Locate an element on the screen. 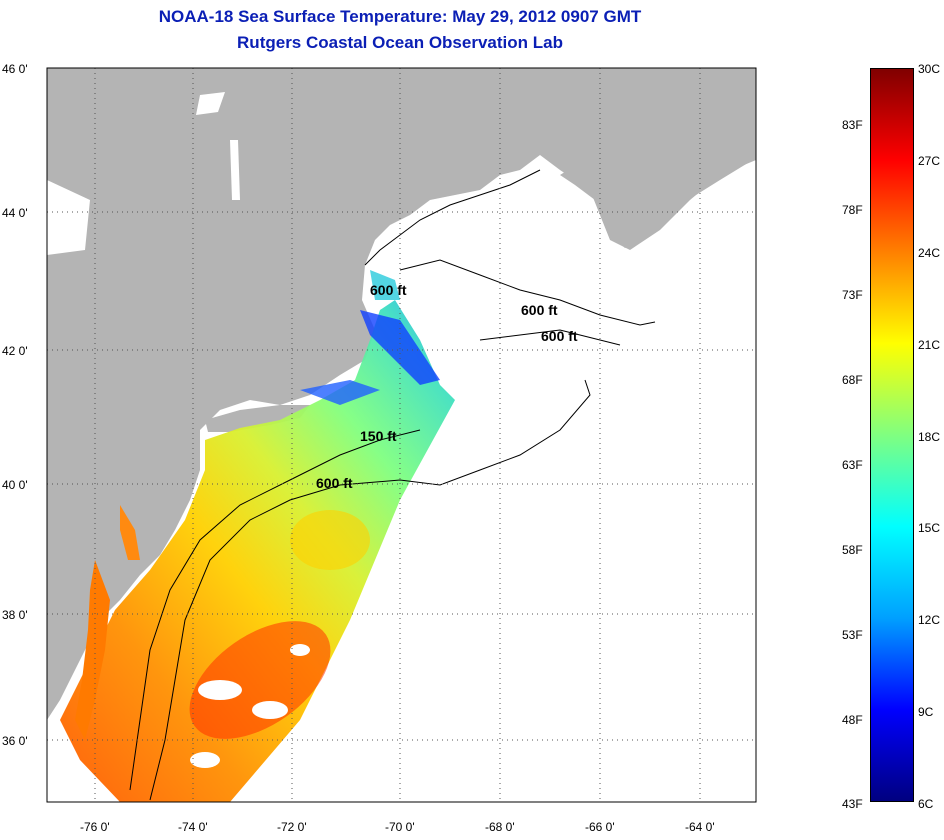 The height and width of the screenshot is (840, 944). lake-patch is located at coordinates (210, 103).